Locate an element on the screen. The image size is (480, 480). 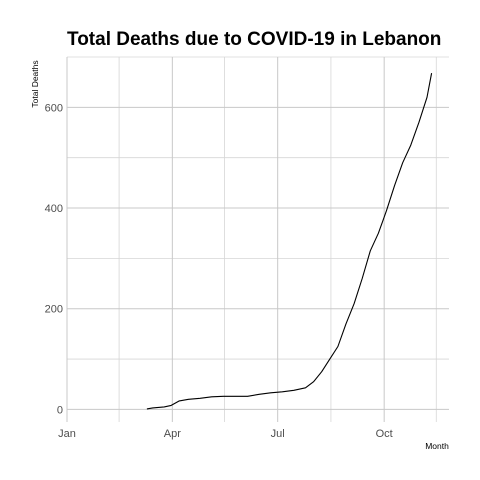
x-tick-label: Jul is located at coordinates (278, 434).